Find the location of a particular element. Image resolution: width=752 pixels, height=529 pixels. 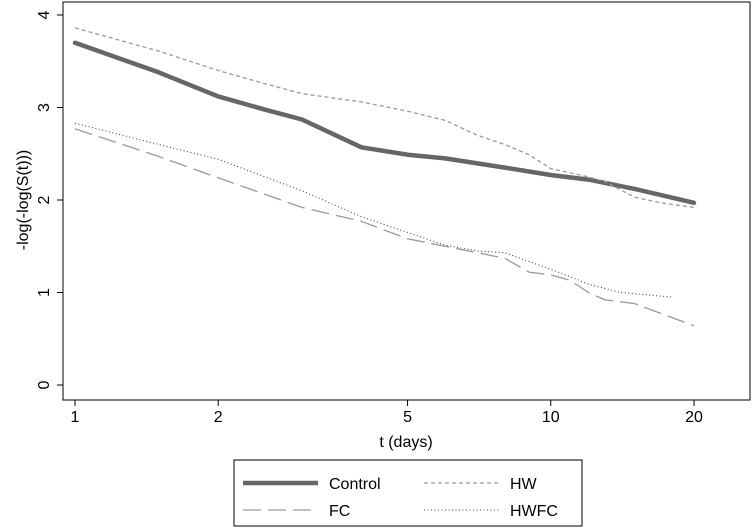

x-tick-label: 5 is located at coordinates (407, 417).